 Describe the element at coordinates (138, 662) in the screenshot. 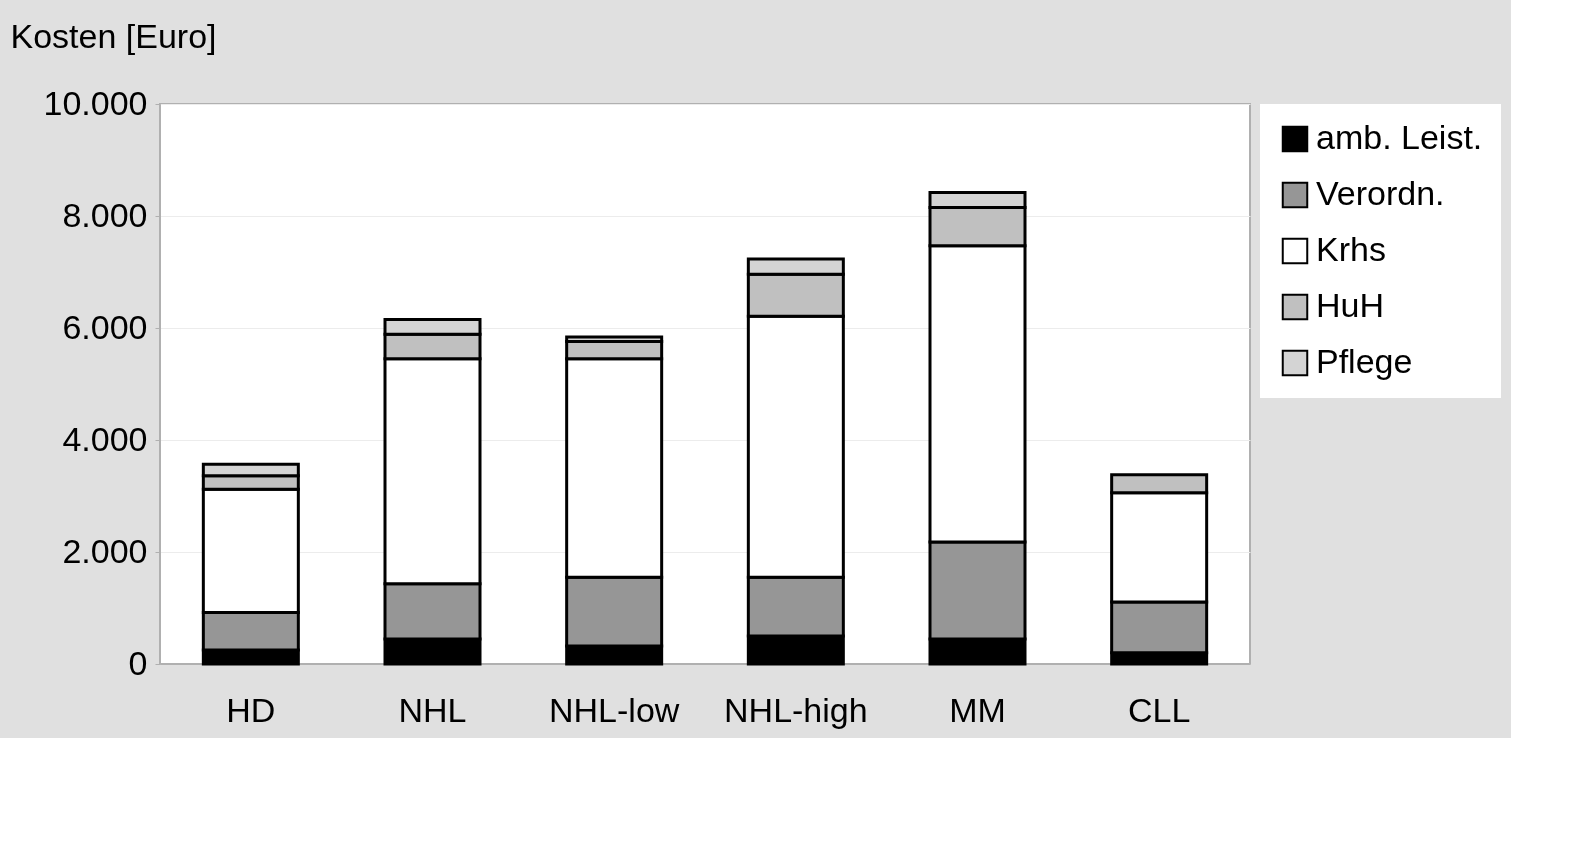

I see `y-tick-label: 0` at that location.